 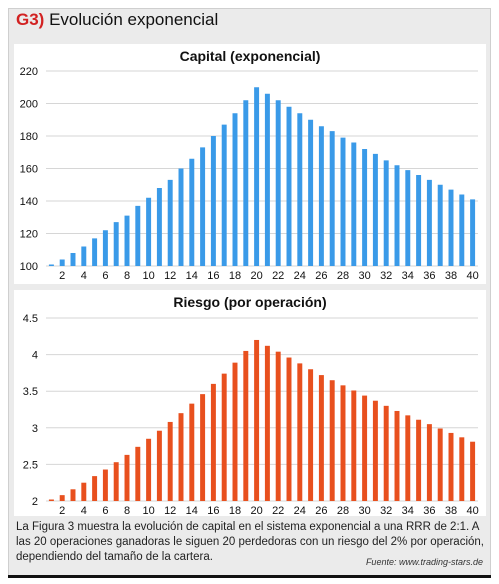 I want to click on risk-x-tick-label: 30, so click(x=364, y=510).